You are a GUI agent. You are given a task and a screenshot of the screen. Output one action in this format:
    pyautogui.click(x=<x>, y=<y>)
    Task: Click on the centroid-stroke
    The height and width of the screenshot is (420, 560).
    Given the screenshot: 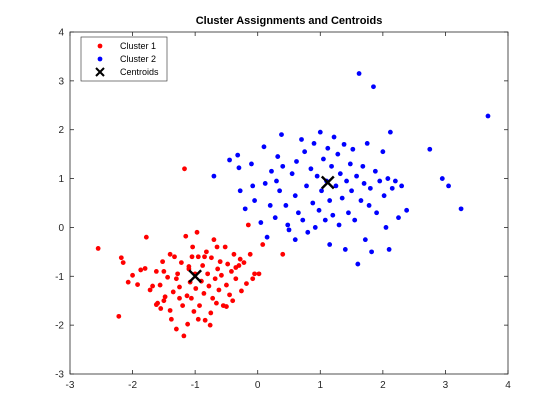 What is the action you would take?
    pyautogui.click(x=327, y=182)
    